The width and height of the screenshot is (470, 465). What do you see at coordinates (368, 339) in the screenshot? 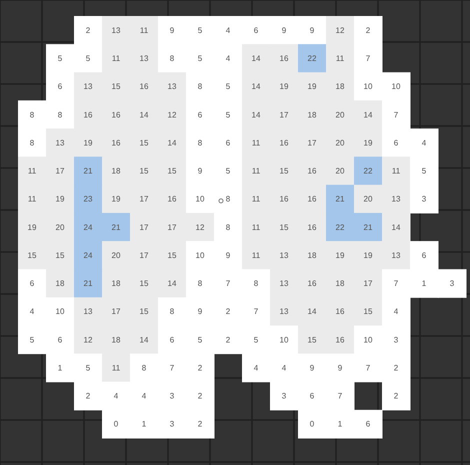
I see `data-label: 10` at bounding box center [368, 339].